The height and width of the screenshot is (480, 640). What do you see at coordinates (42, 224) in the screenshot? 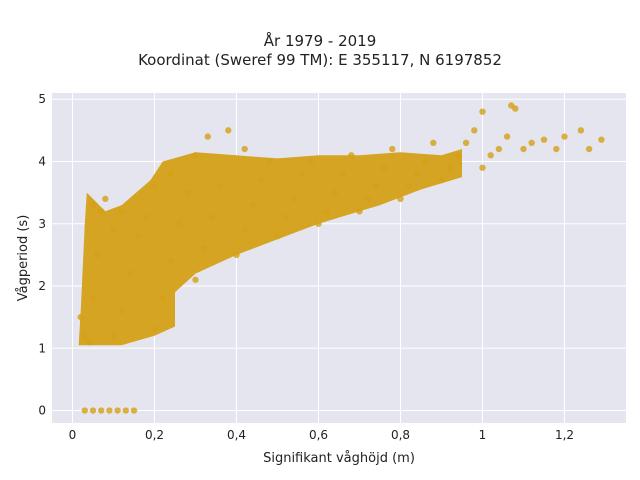
I see `y-tick-label: 3` at bounding box center [42, 224].